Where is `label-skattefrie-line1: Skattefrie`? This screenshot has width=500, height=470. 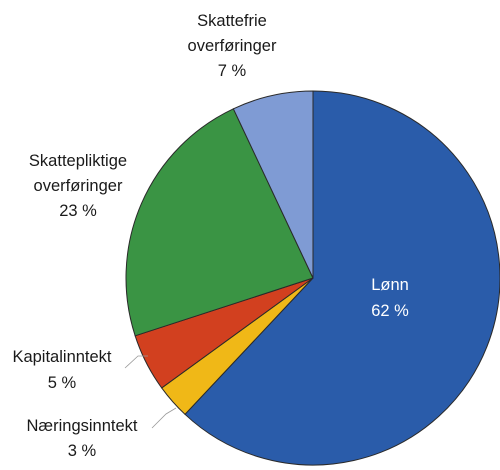 label-skattefrie-line1: Skattefrie is located at coordinates (232, 21).